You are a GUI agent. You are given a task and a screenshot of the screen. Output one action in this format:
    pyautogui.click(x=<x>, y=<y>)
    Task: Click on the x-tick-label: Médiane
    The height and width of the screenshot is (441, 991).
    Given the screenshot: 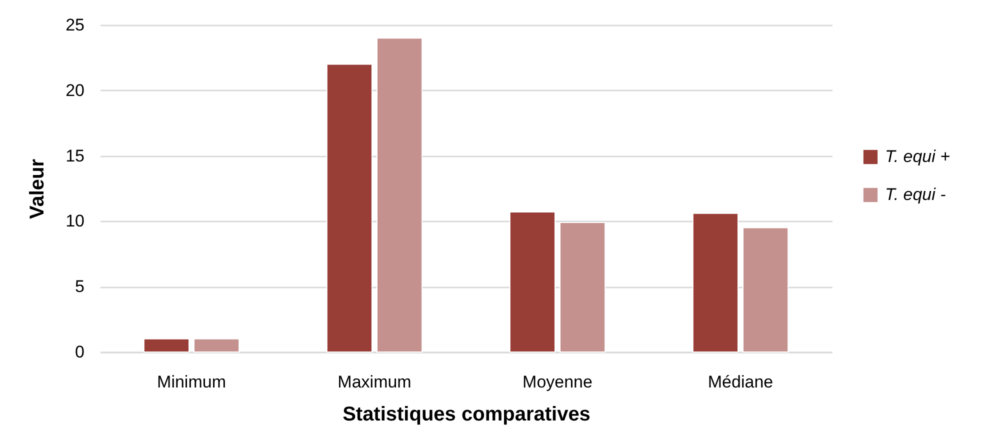 What is the action you would take?
    pyautogui.click(x=741, y=382)
    